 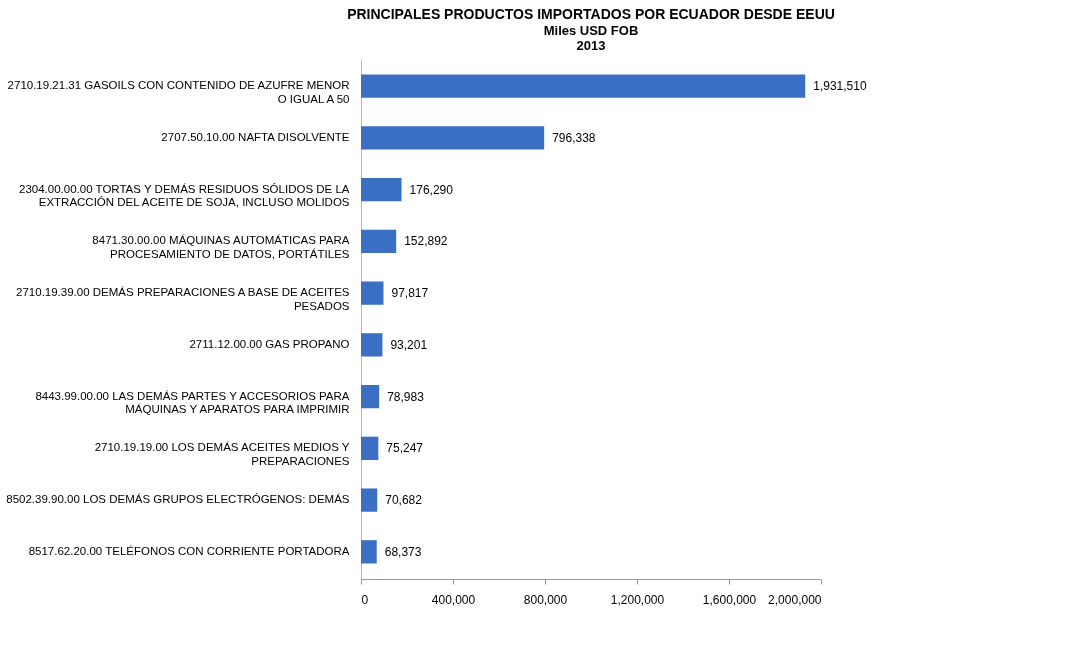 What do you see at coordinates (545, 599) in the screenshot?
I see `x-tick-label: 800,000` at bounding box center [545, 599].